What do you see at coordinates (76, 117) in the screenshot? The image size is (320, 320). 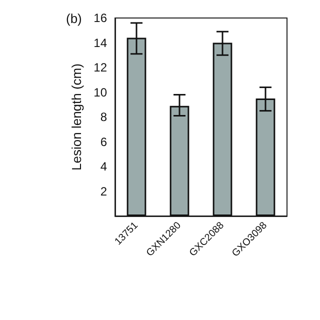 I see `y-axis-title: Lesion length (cm)` at bounding box center [76, 117].